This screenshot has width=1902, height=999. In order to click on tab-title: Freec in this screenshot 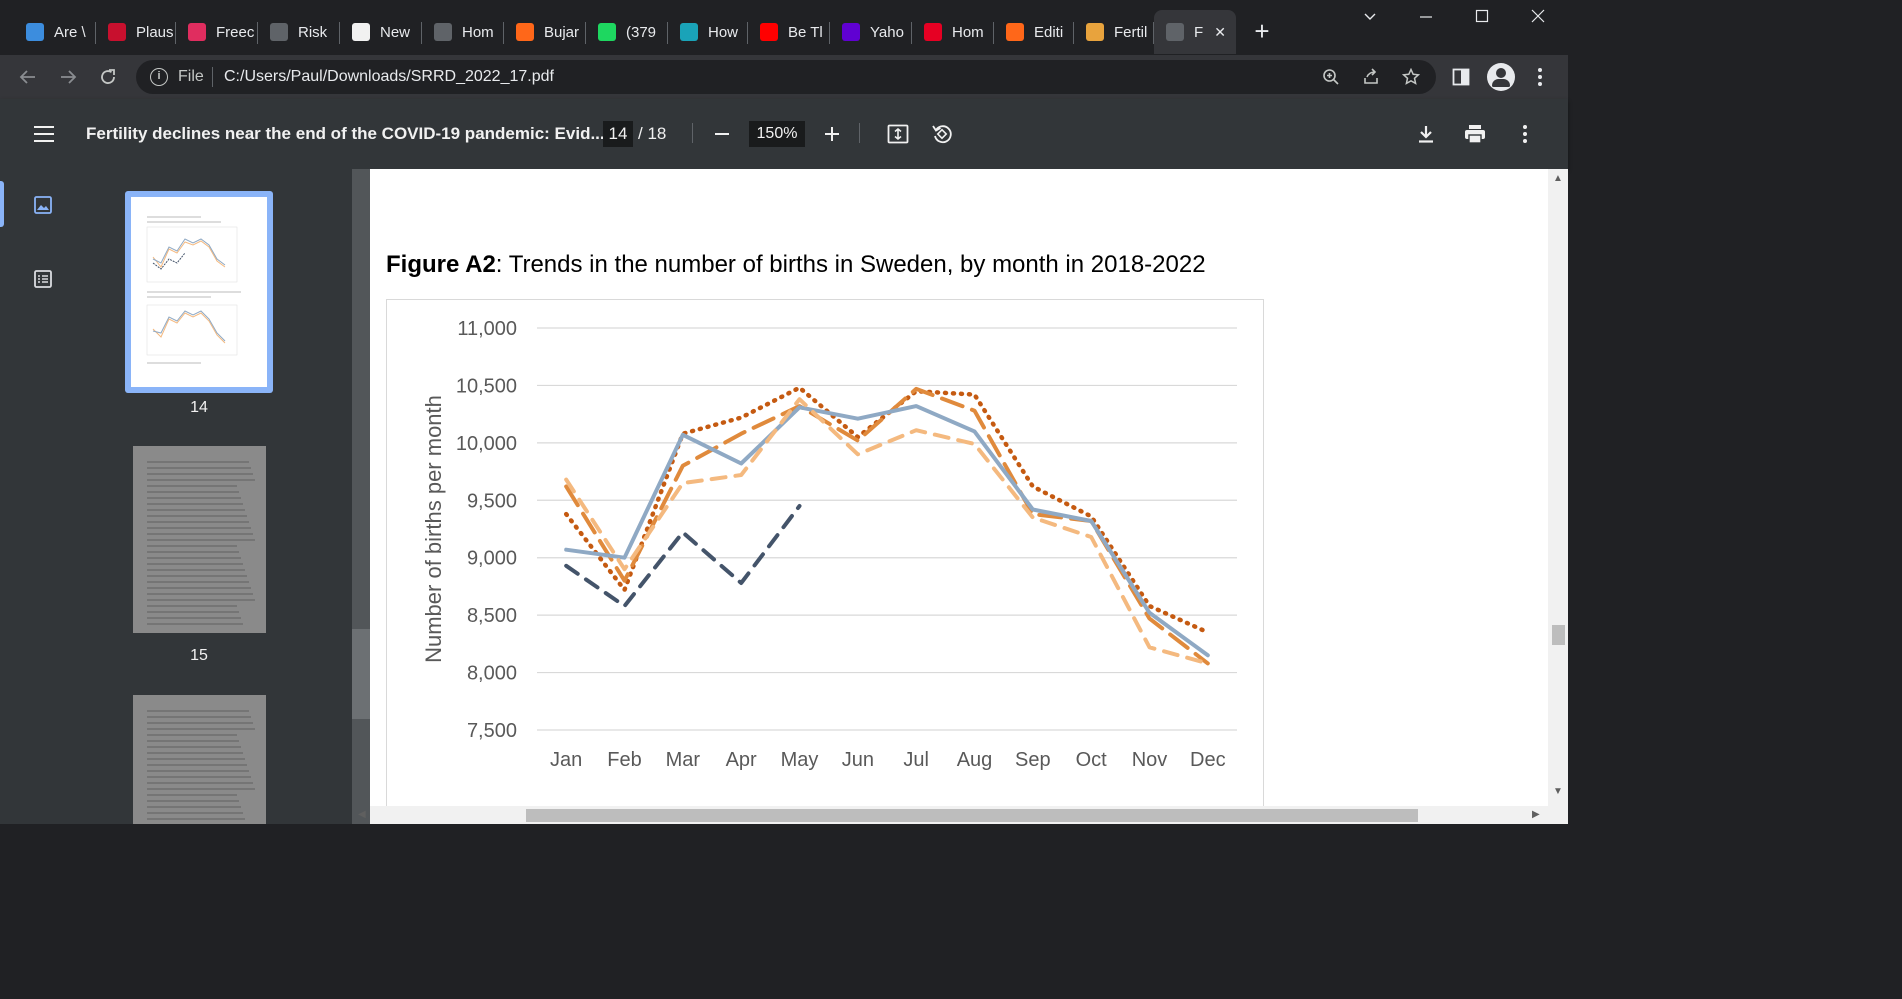, I will do `click(235, 32)`.